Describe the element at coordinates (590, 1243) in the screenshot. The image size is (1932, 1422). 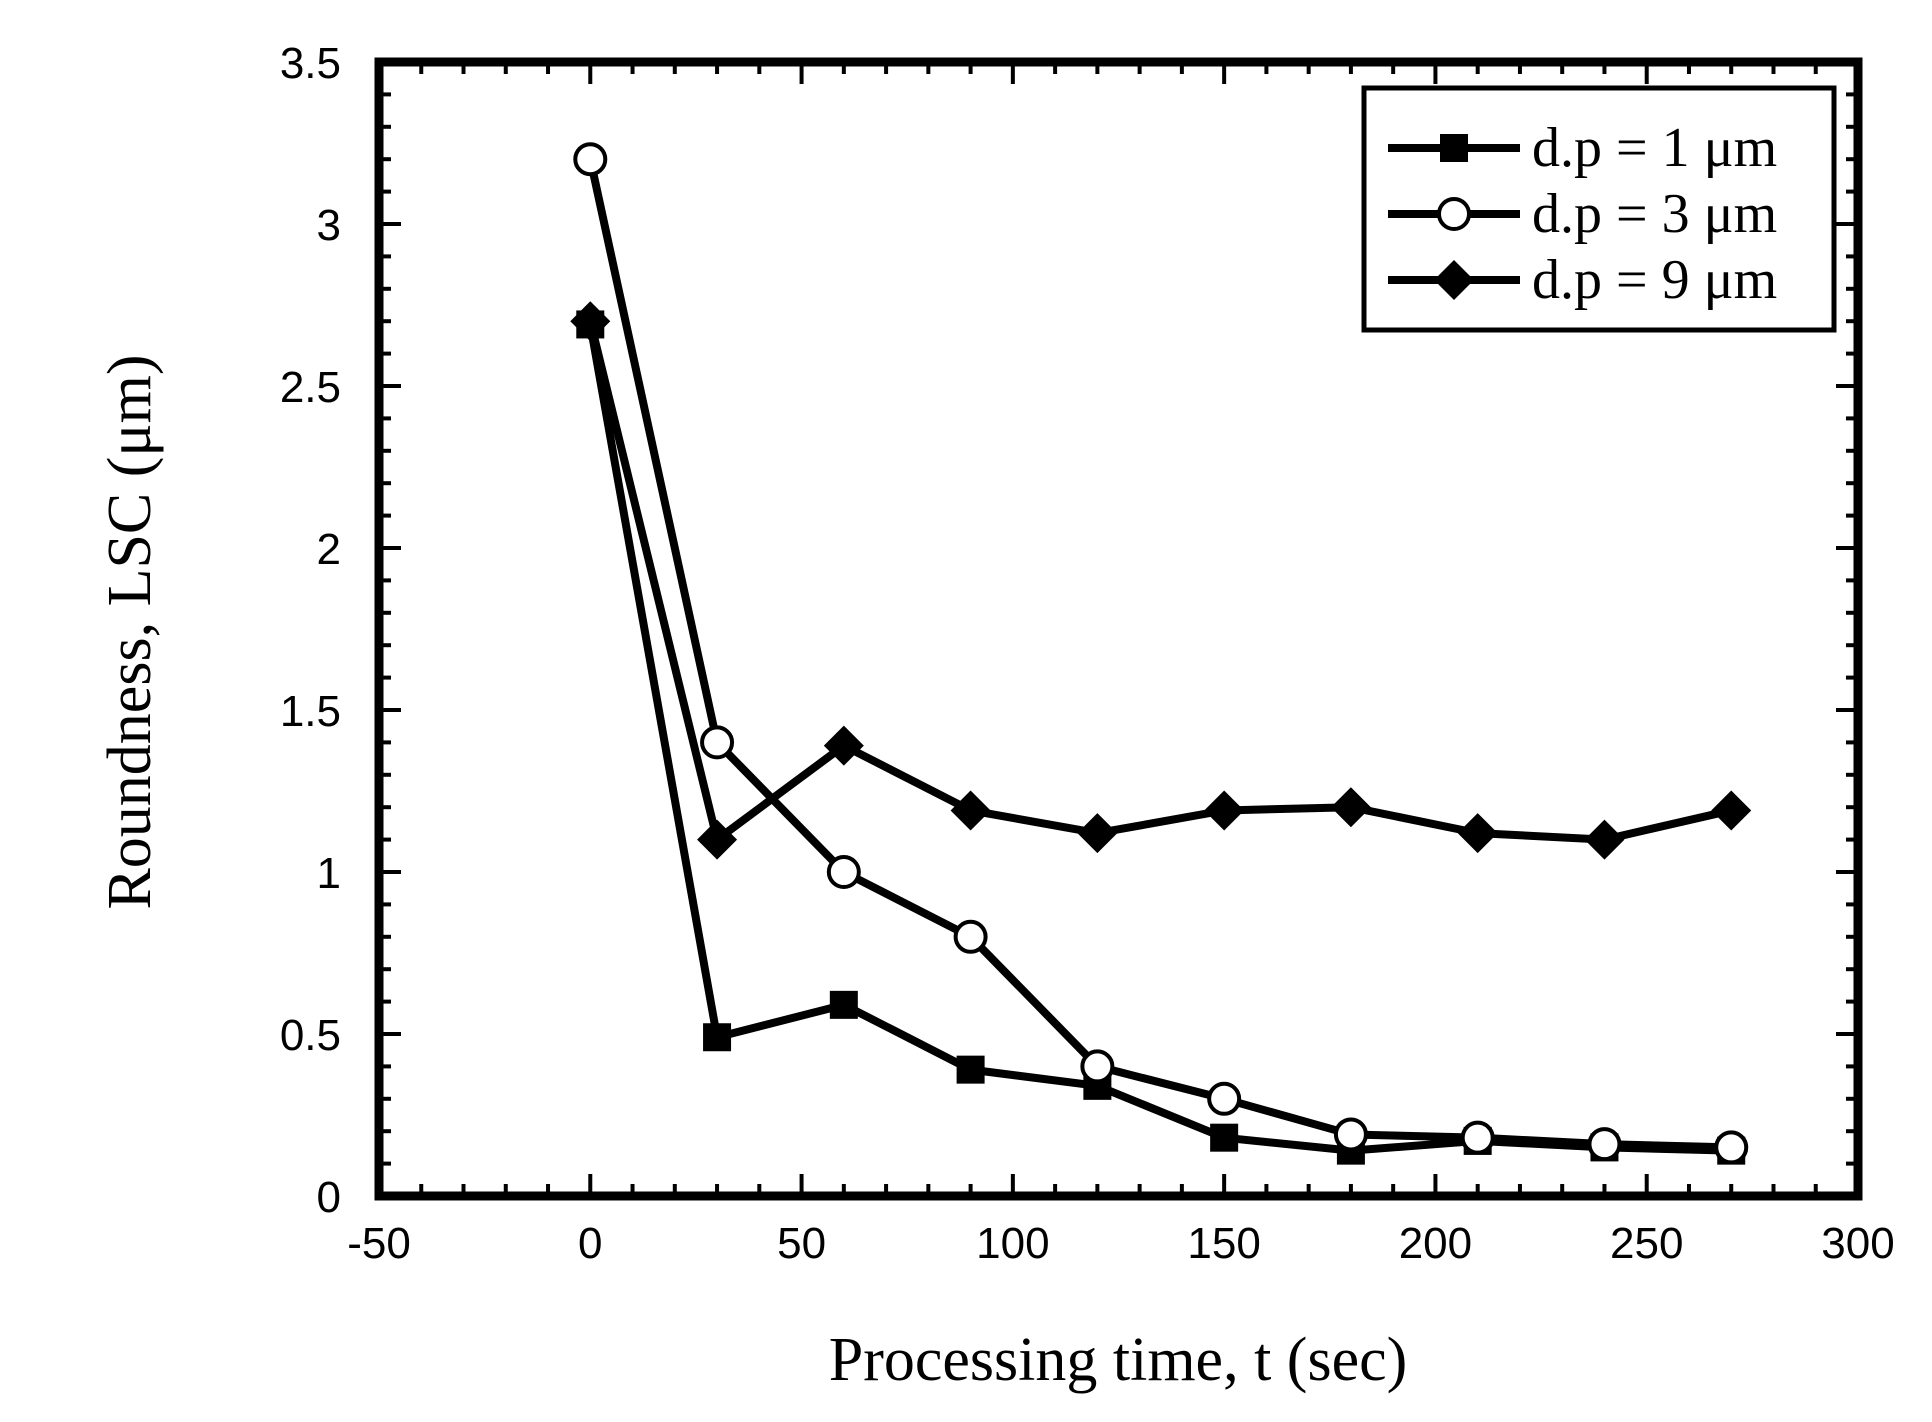
I see `x-tick-label: 0` at that location.